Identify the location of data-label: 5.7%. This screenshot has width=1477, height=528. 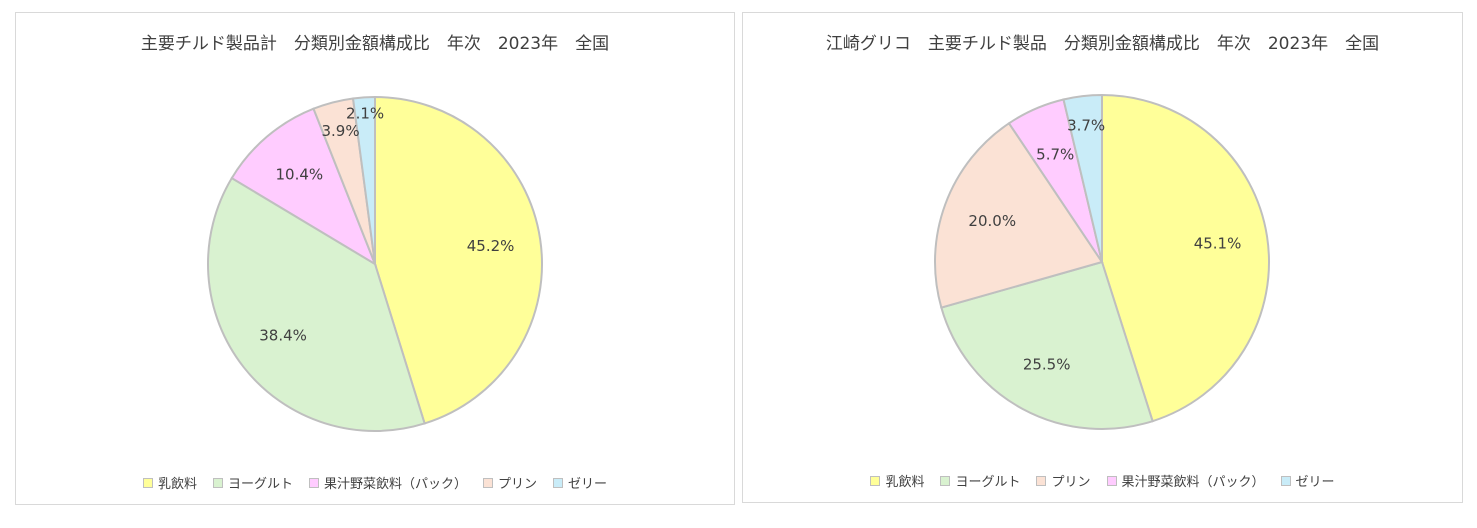
(1055, 154).